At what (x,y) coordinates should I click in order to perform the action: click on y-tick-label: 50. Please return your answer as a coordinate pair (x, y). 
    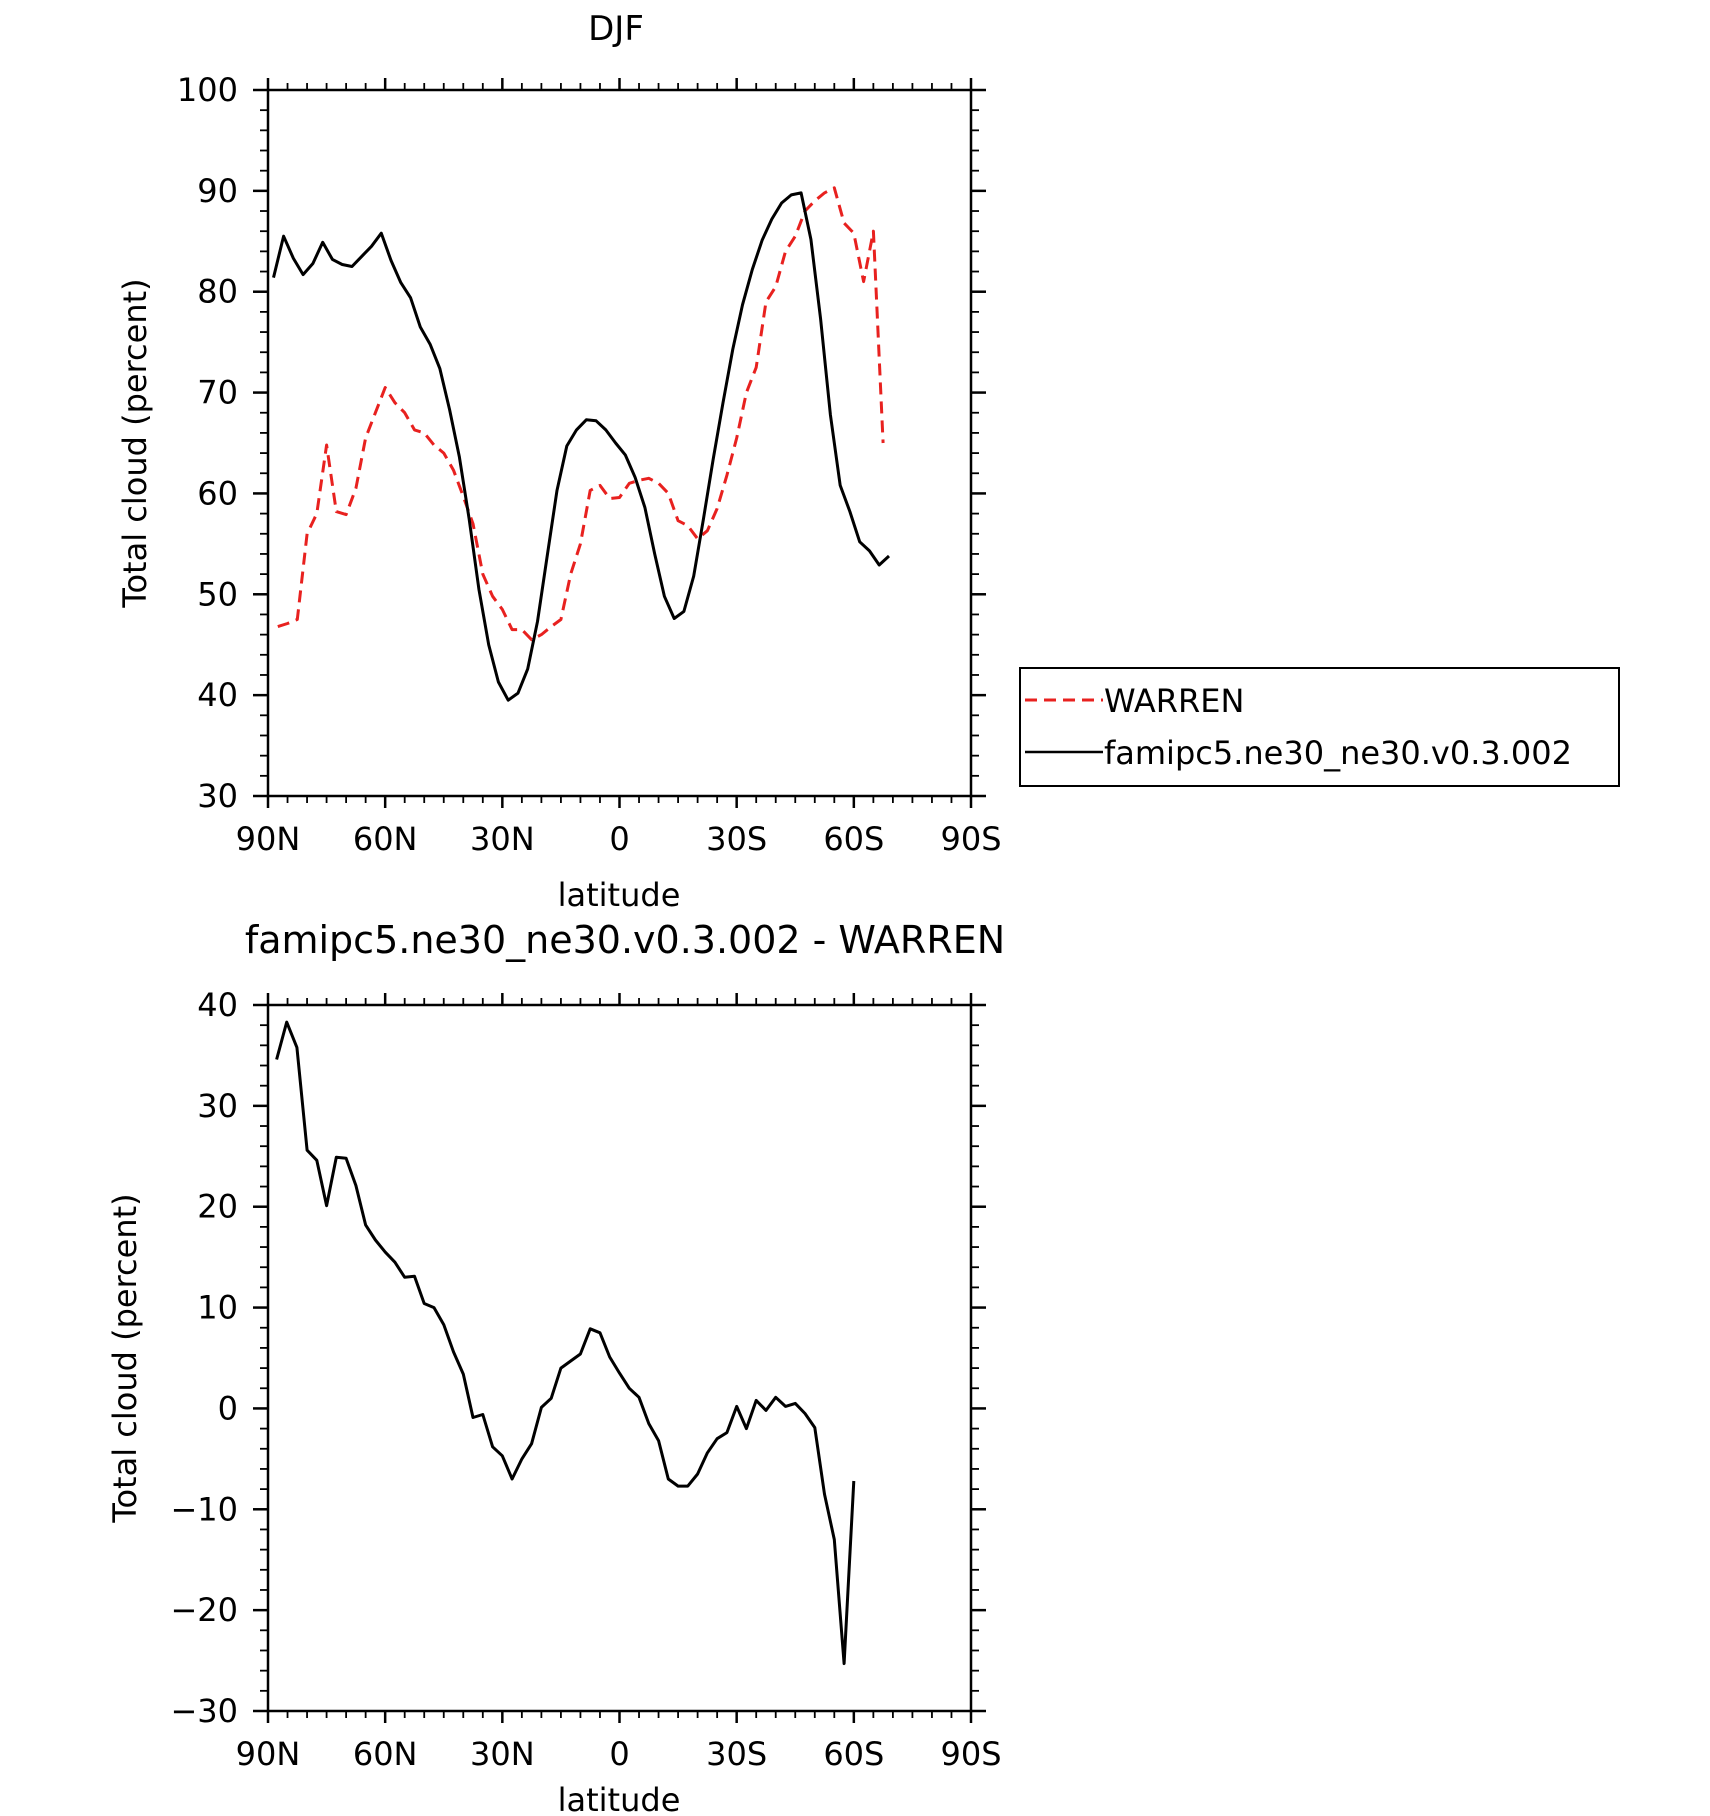
    Looking at the image, I should click on (217, 594).